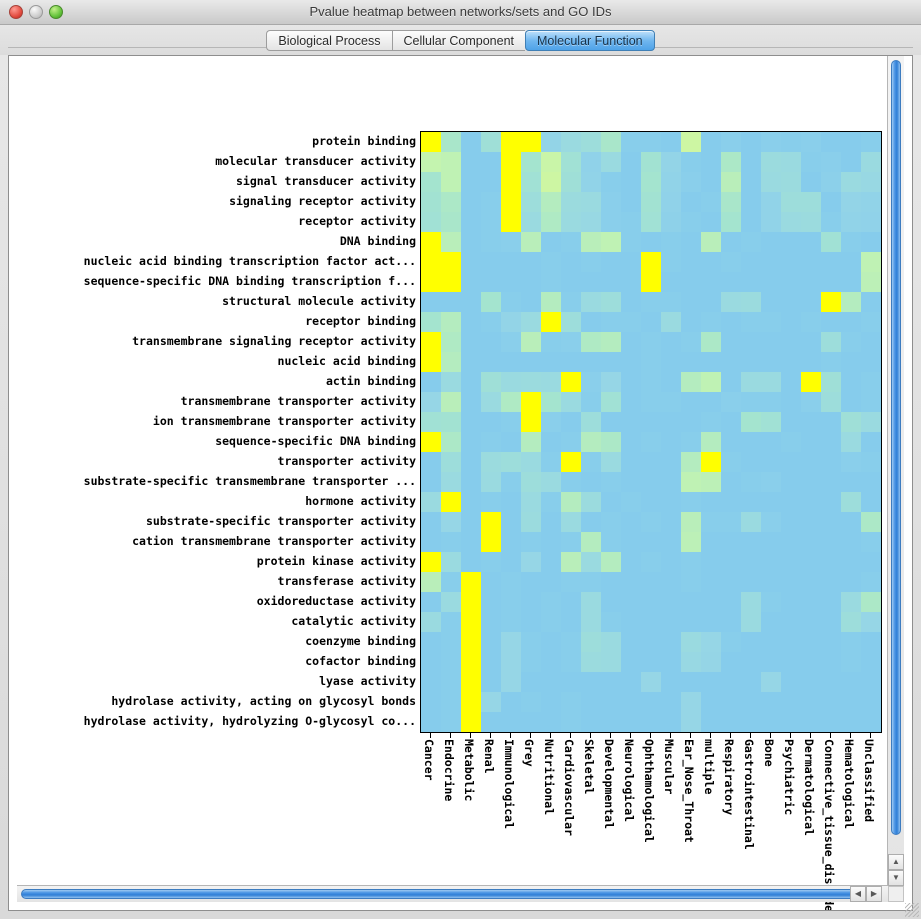  Describe the element at coordinates (858, 894) in the screenshot. I see `scroll-left-button: ◀` at that location.